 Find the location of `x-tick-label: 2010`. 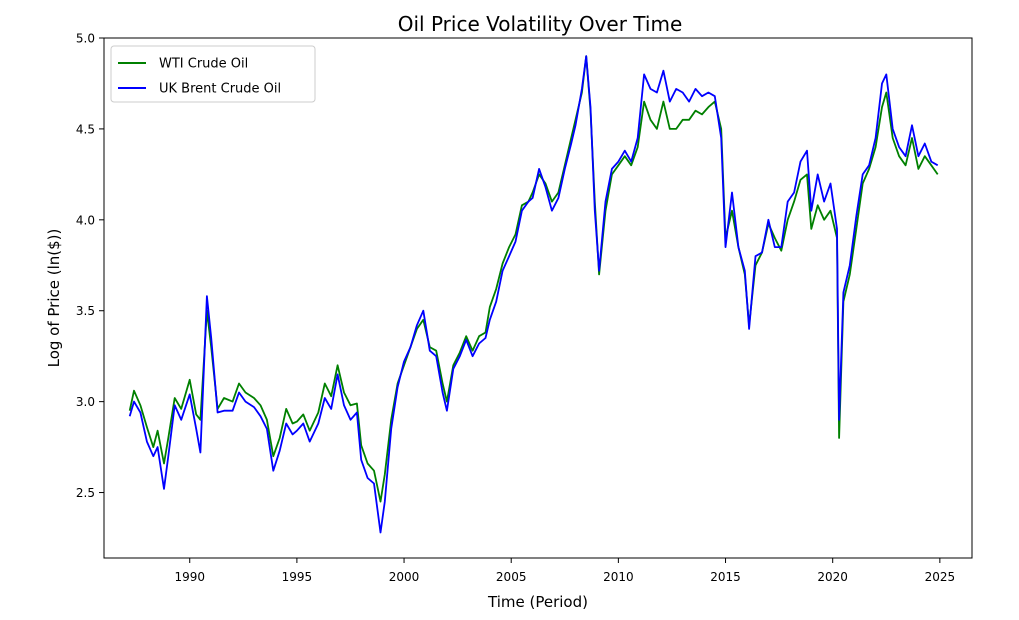

x-tick-label: 2010 is located at coordinates (618, 577).